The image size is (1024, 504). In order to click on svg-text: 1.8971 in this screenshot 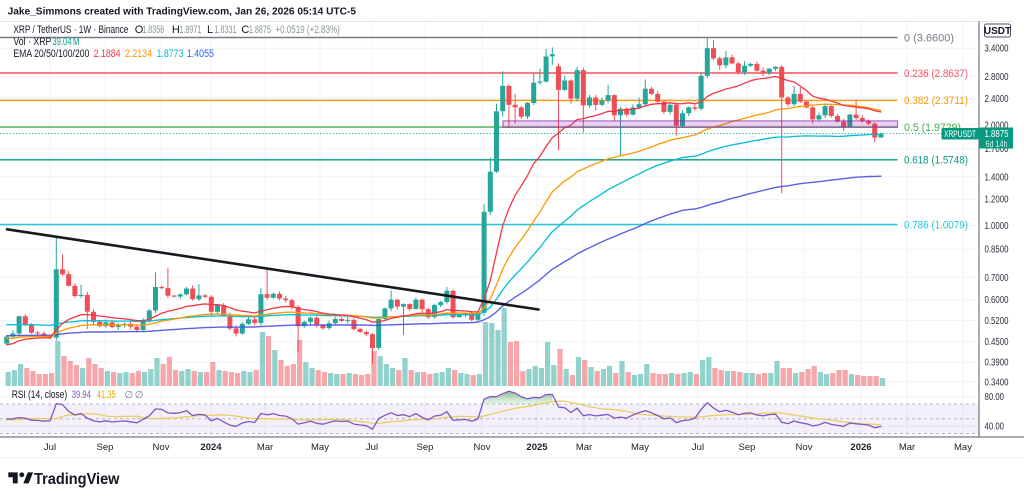, I will do `click(190, 30)`.